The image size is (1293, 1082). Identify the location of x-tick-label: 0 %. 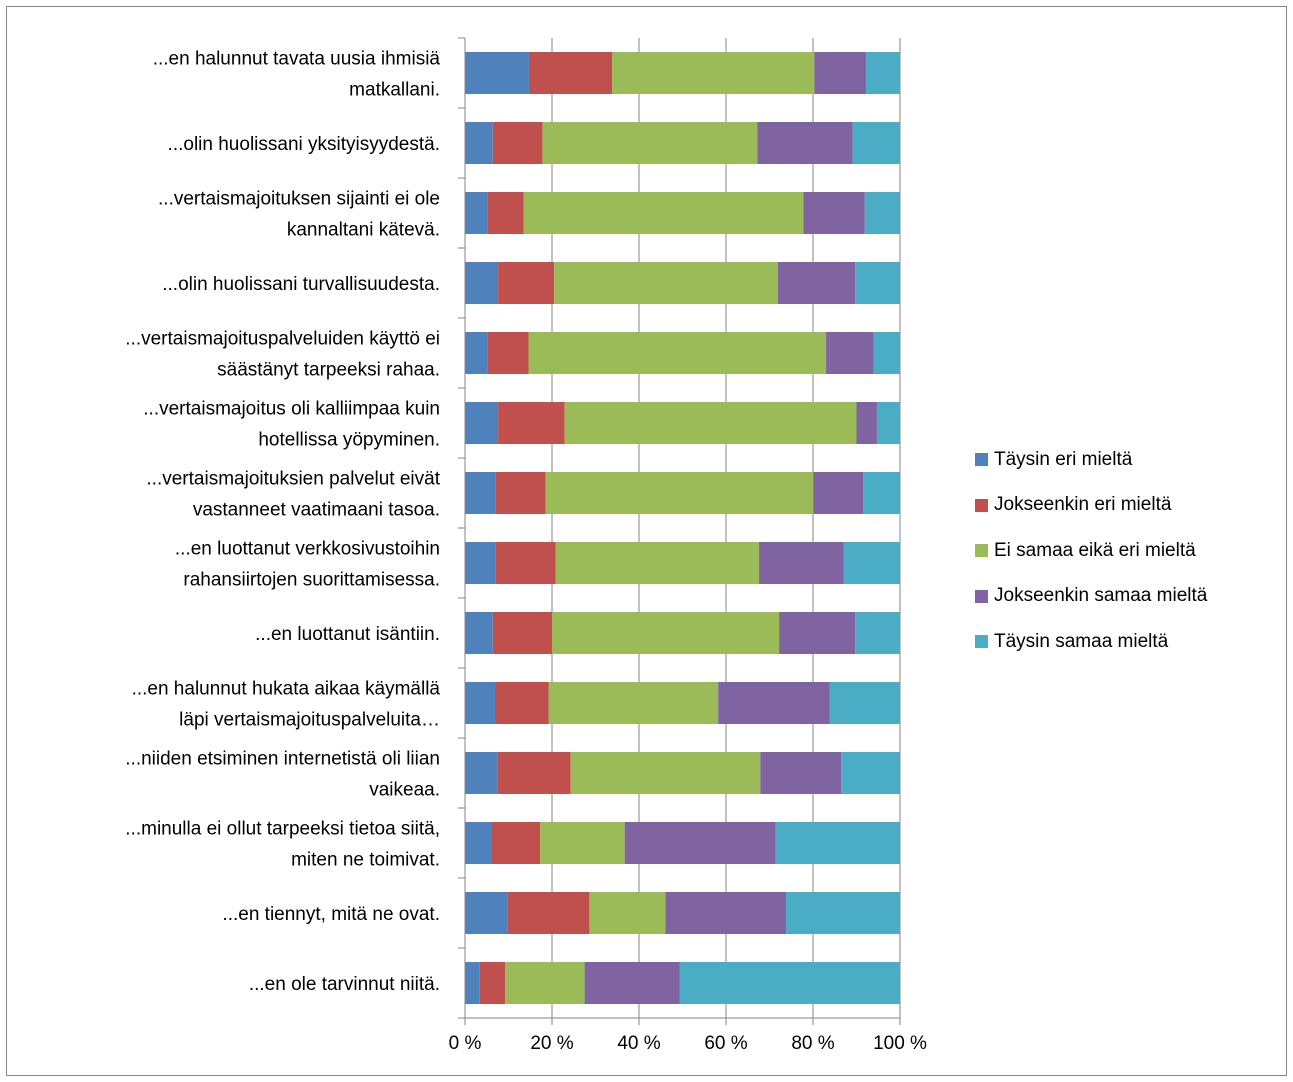
(465, 1043).